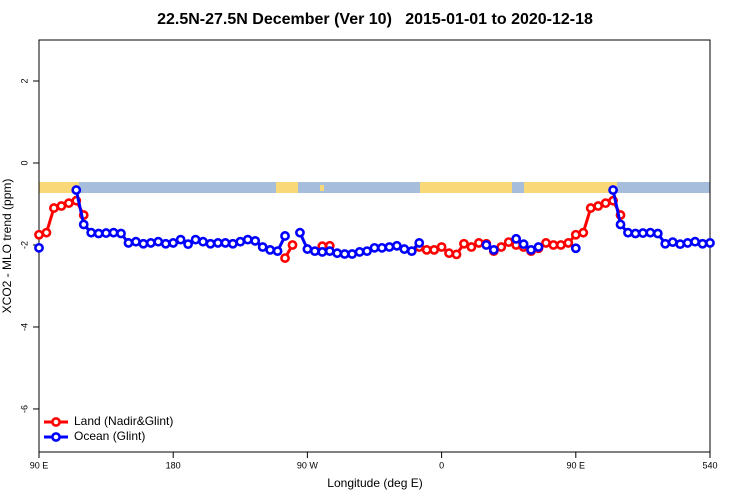 This screenshot has width=750, height=500. Describe the element at coordinates (374, 187) in the screenshot. I see `map-strip` at that location.